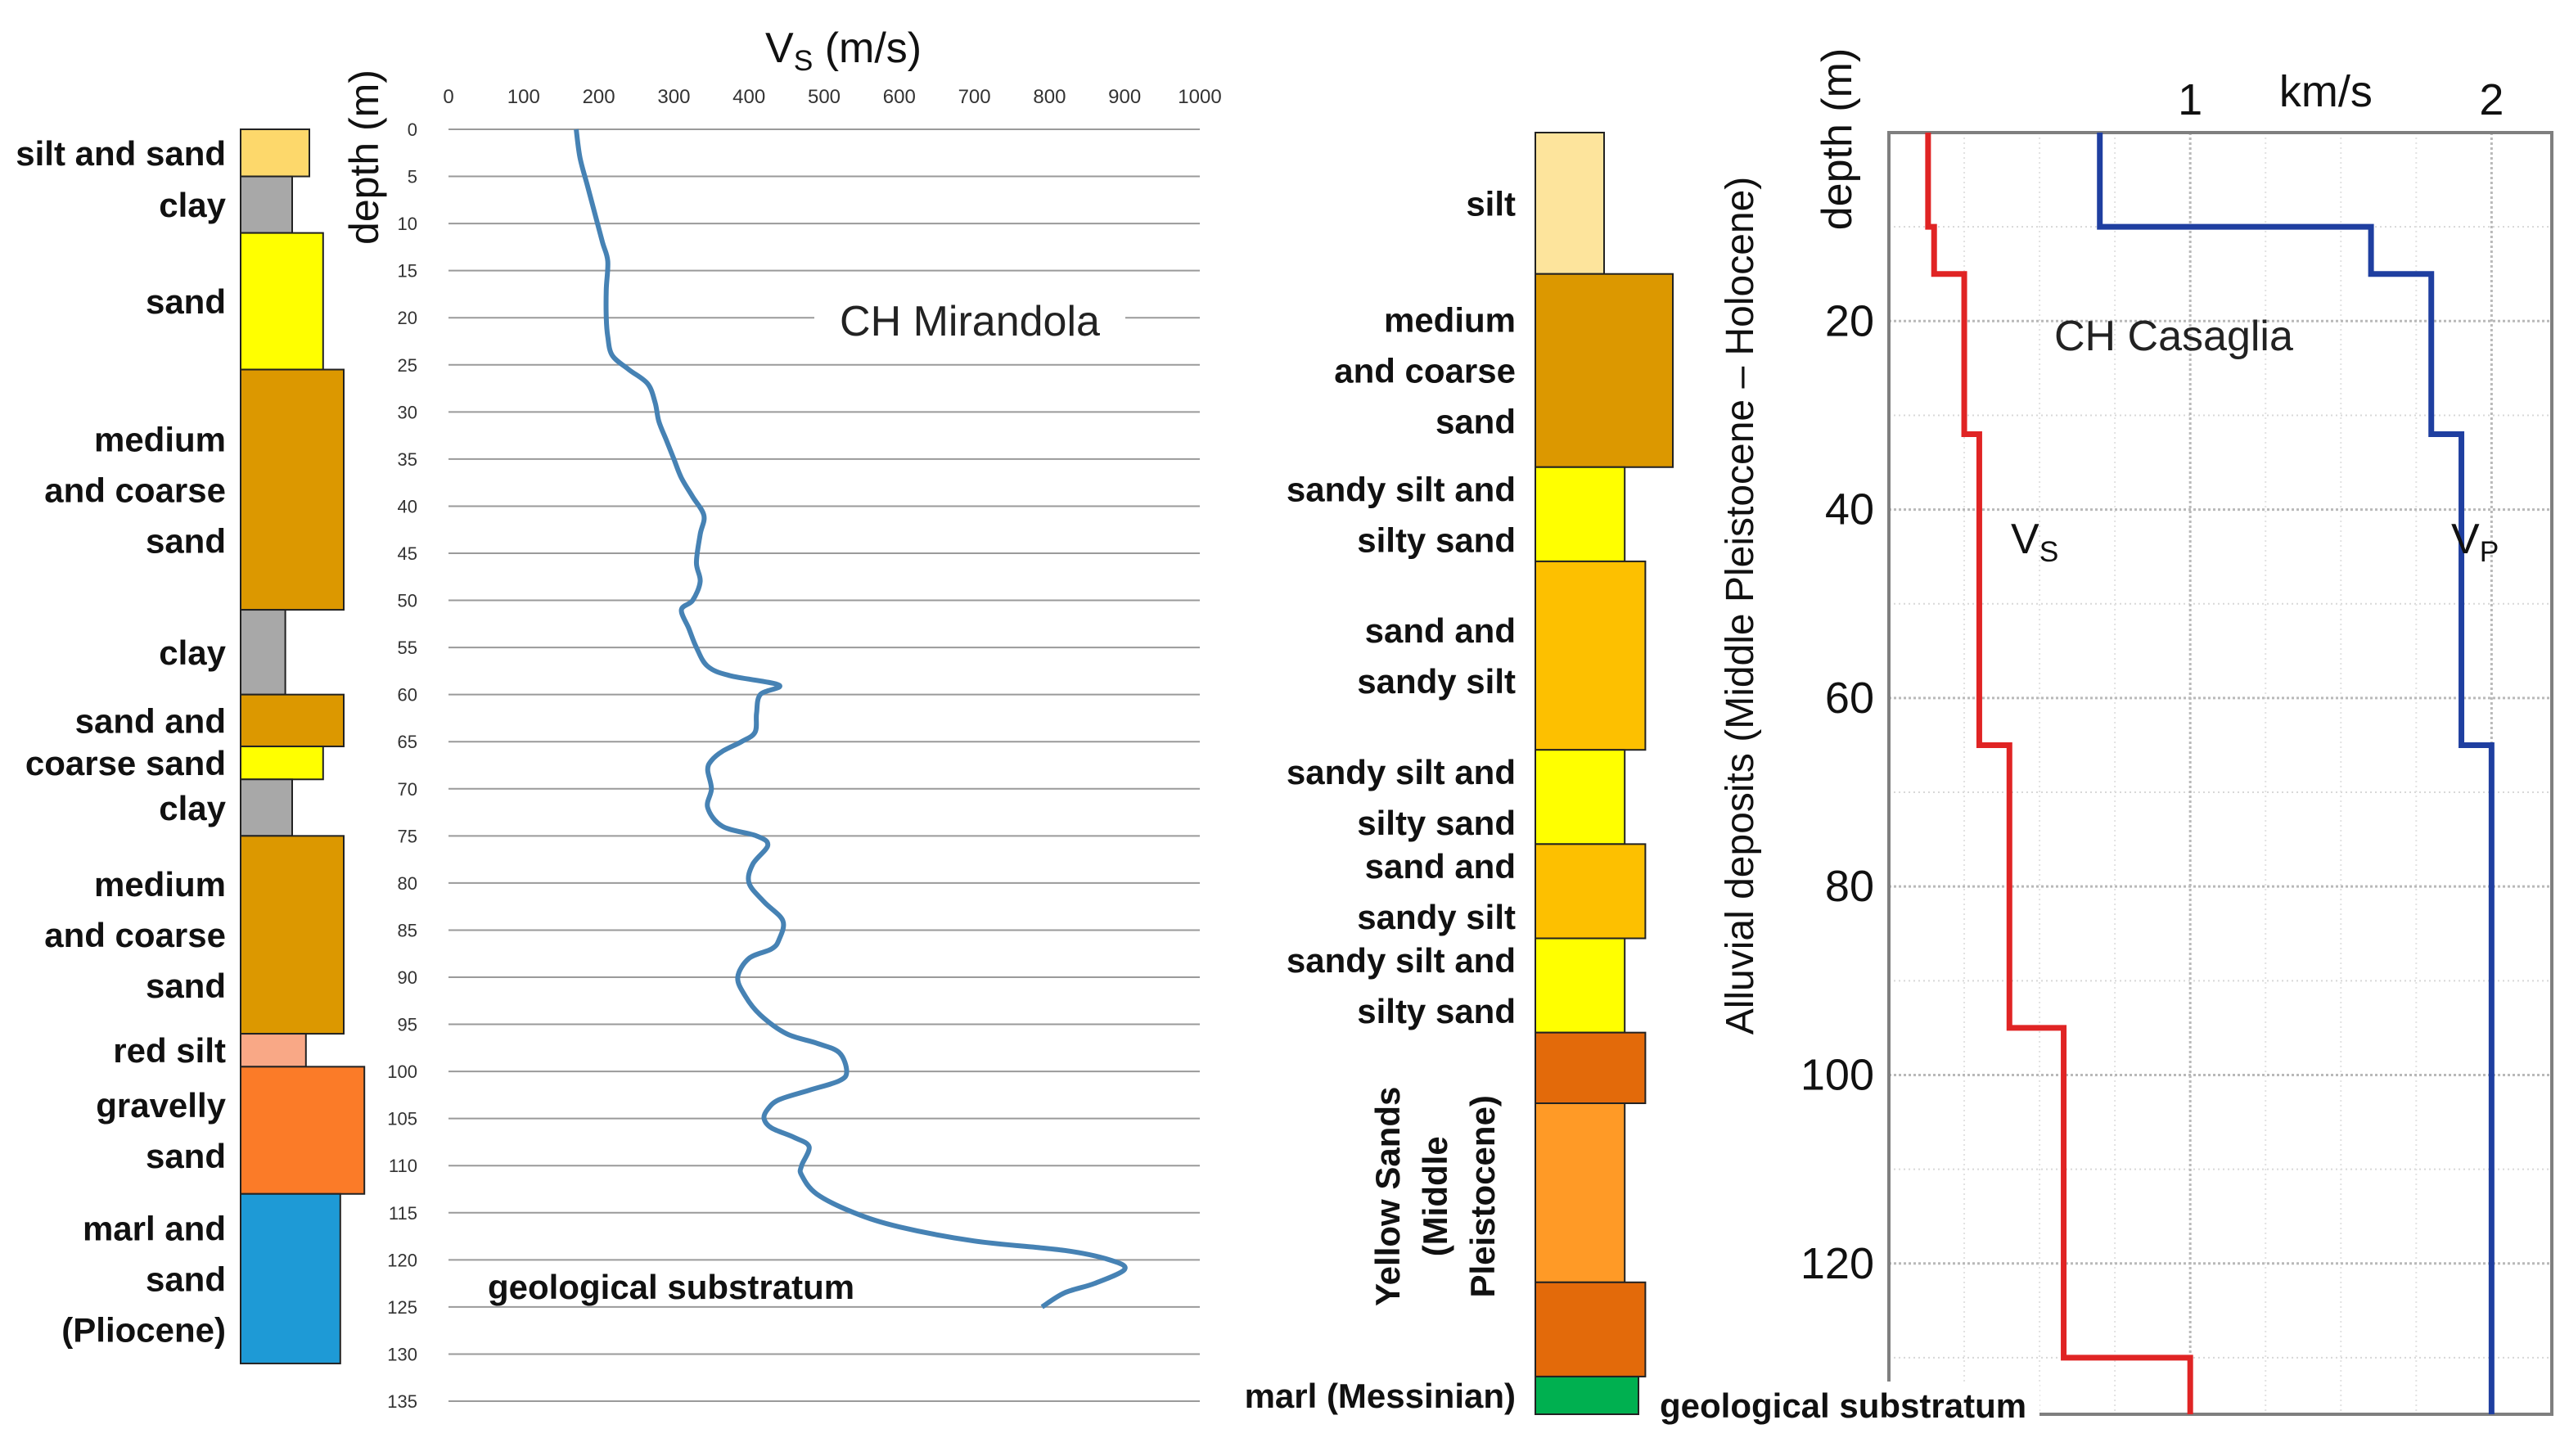 The height and width of the screenshot is (1456, 2569). Describe the element at coordinates (143, 1330) in the screenshot. I see `lithology-label: (Pliocene)` at that location.